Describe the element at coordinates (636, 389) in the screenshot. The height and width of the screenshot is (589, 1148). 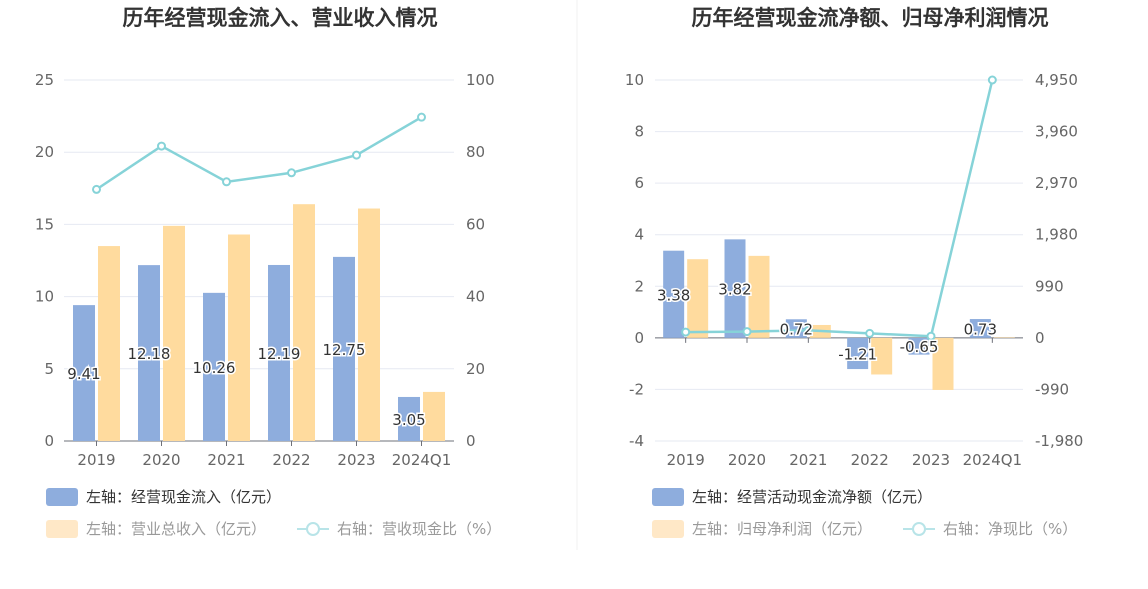
I see `y-tick-left: -2` at that location.